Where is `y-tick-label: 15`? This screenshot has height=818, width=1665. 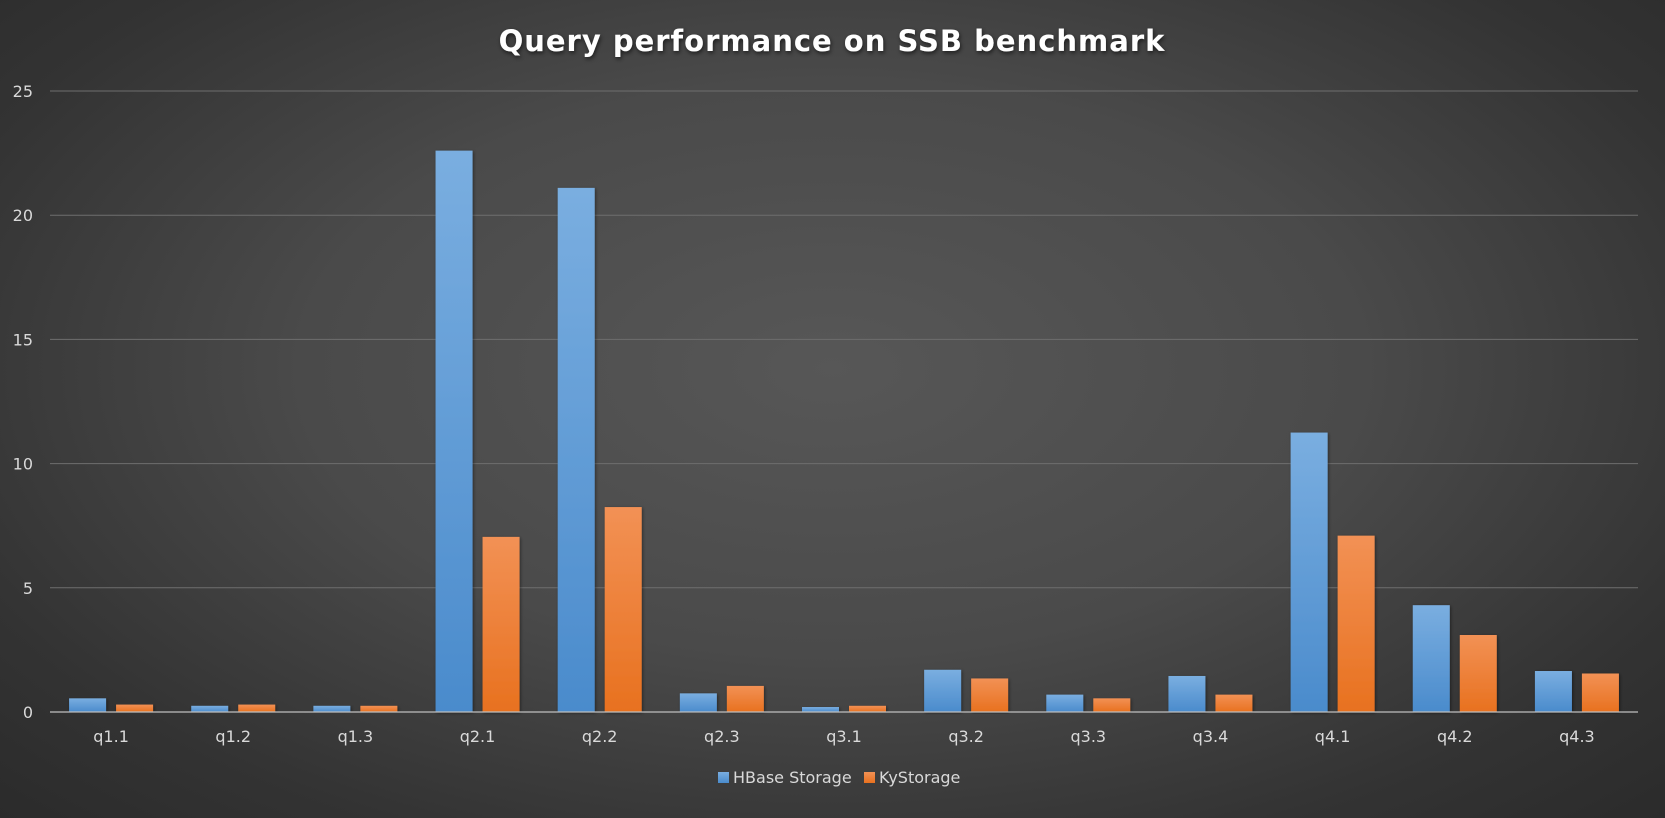 y-tick-label: 15 is located at coordinates (23, 339).